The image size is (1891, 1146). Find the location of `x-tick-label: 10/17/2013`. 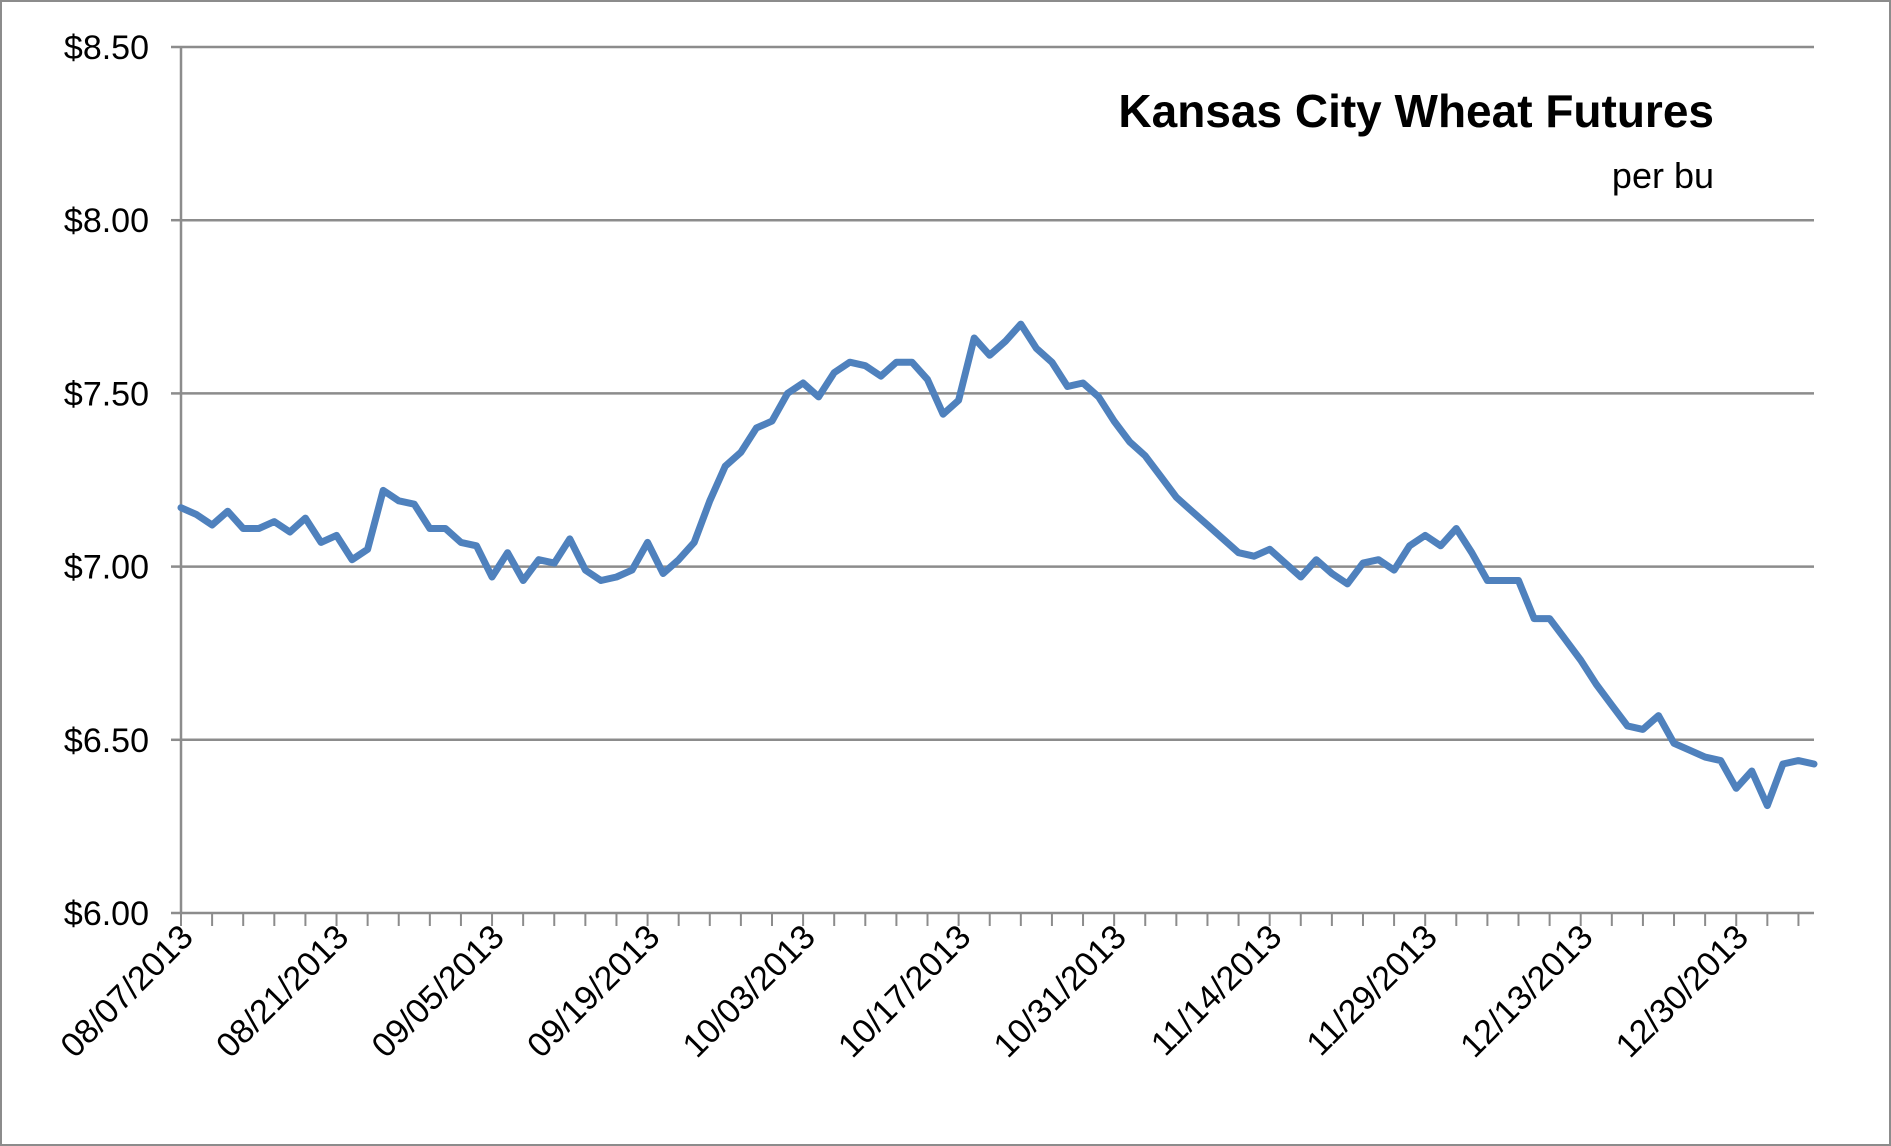

x-tick-label: 10/17/2013 is located at coordinates (904, 991).